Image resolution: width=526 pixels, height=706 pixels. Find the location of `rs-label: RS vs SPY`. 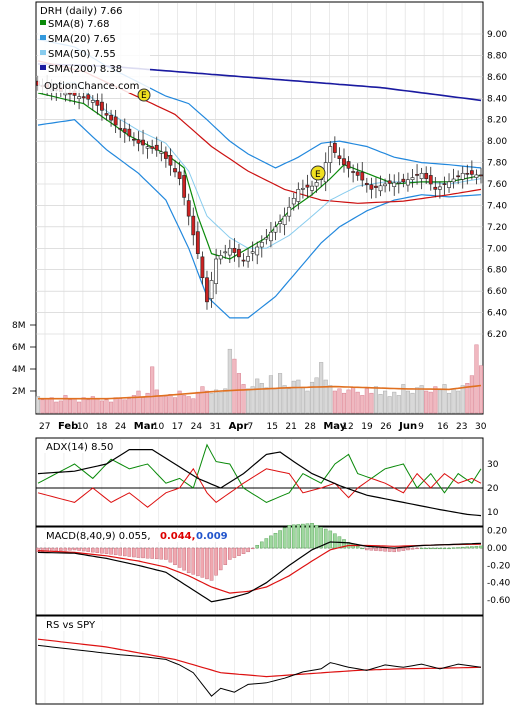

rs-label: RS vs SPY is located at coordinates (71, 625).